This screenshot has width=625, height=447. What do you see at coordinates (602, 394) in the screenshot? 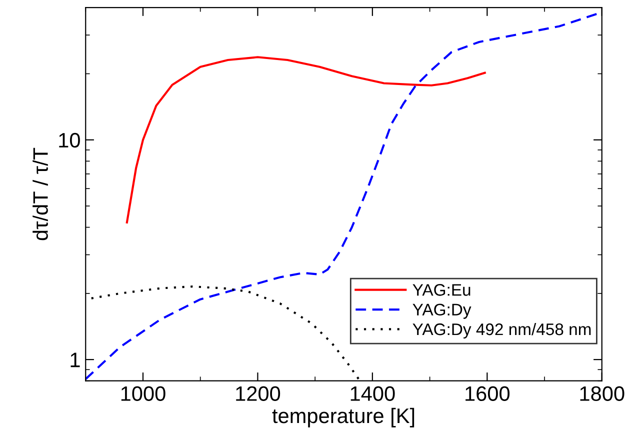
I see `x-tick-label: 1800` at bounding box center [602, 394].